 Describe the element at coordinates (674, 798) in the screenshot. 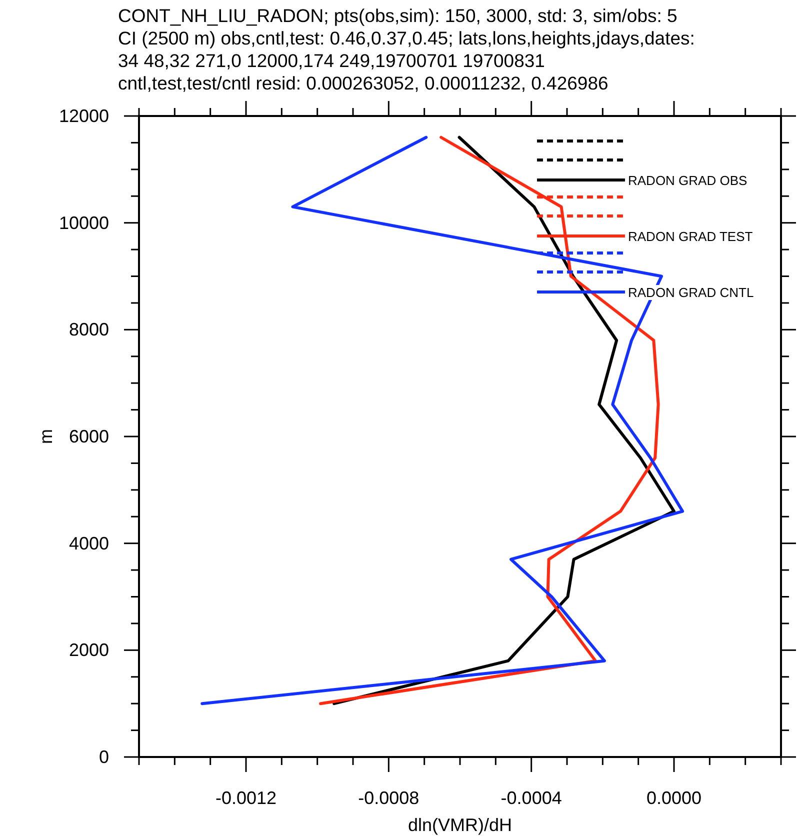

I see `x-tick-label: 0.0000` at that location.